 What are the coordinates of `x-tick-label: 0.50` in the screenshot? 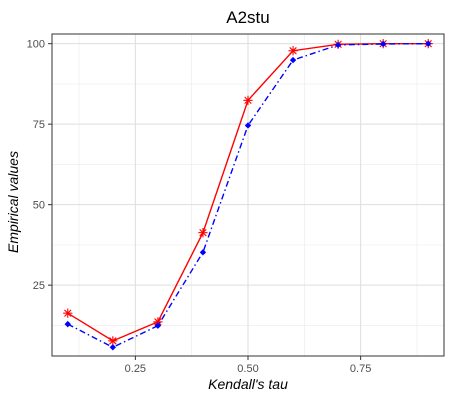 It's located at (247, 369).